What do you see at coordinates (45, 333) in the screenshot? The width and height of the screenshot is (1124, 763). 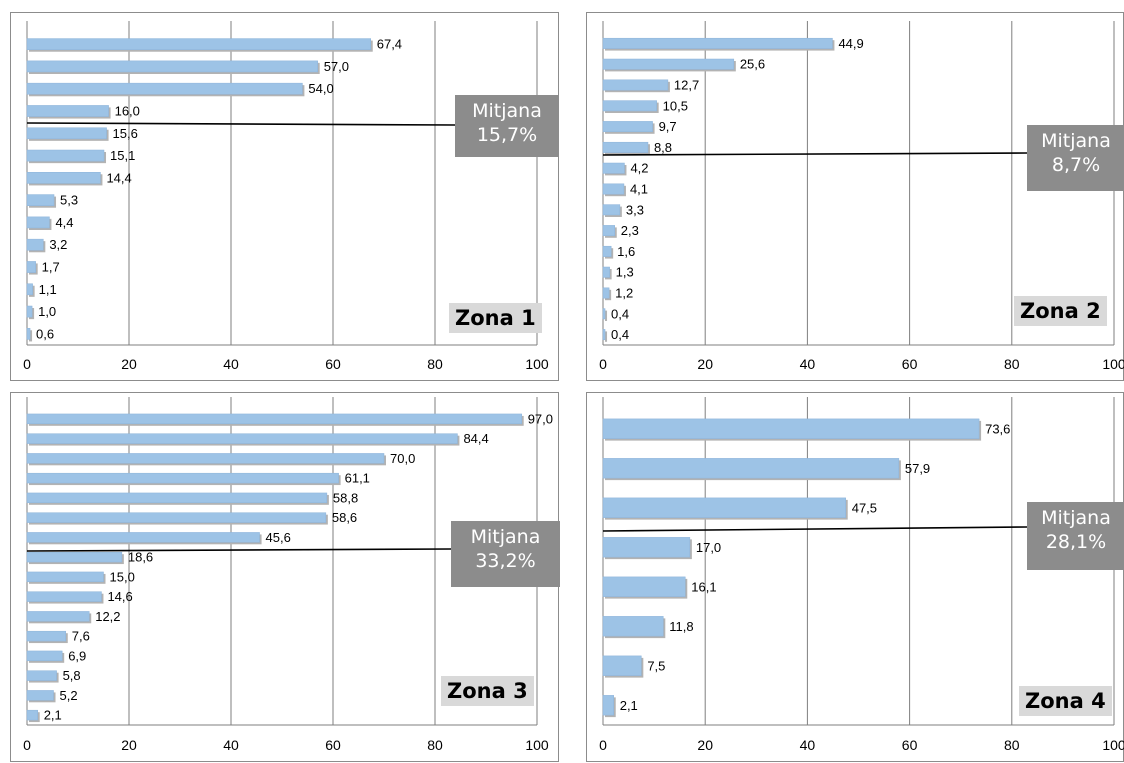 I see `bar-value-label: 0,6` at bounding box center [45, 333].